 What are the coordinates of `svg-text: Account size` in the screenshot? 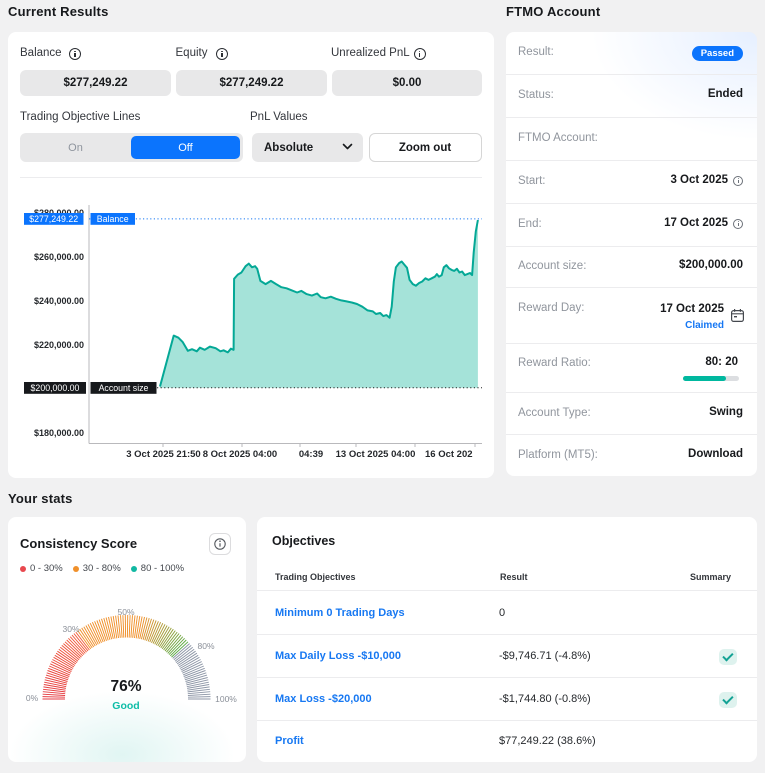 It's located at (124, 388).